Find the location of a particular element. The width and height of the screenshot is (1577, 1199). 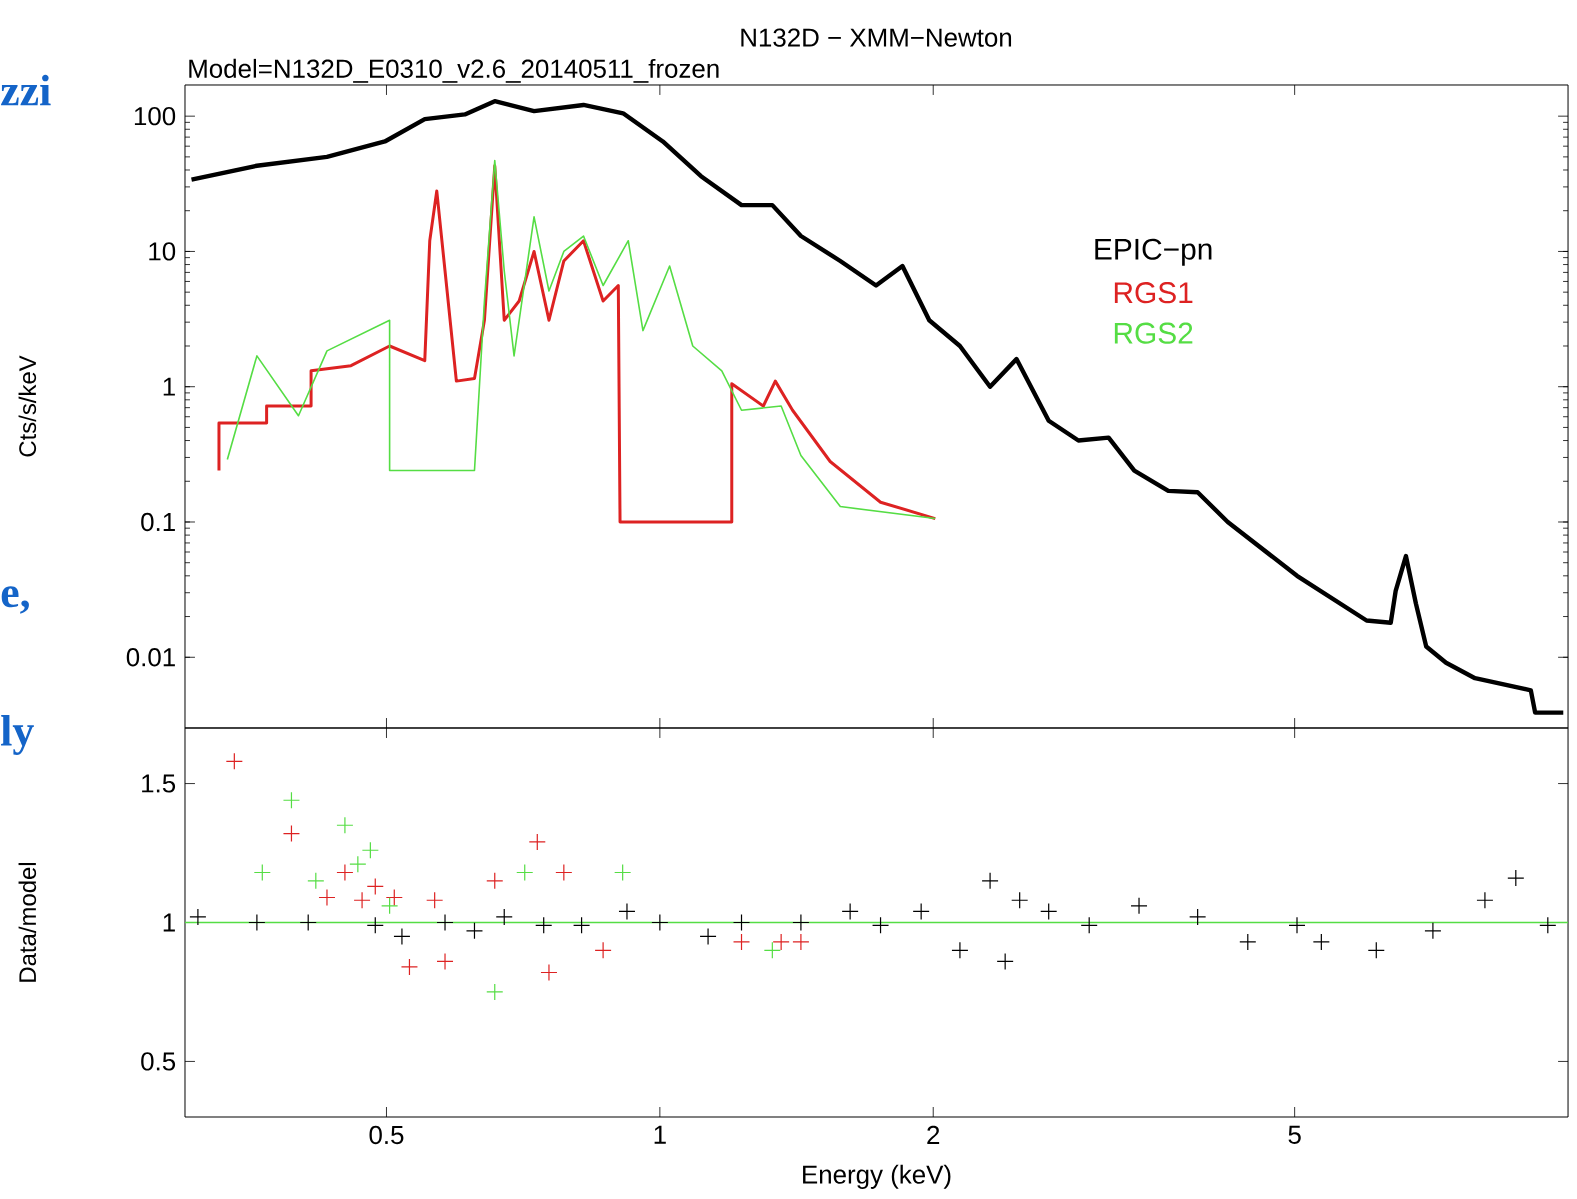

x-tick-label: 5 is located at coordinates (1294, 1134).